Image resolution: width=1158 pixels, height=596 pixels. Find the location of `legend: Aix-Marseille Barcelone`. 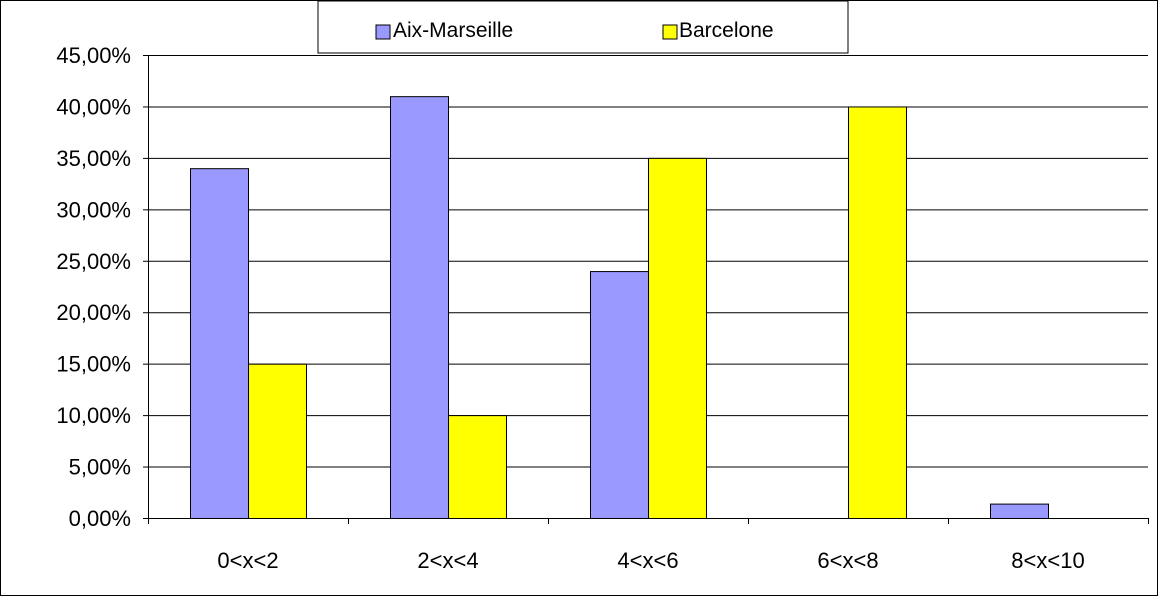

legend: Aix-Marseille Barcelone is located at coordinates (583, 27).